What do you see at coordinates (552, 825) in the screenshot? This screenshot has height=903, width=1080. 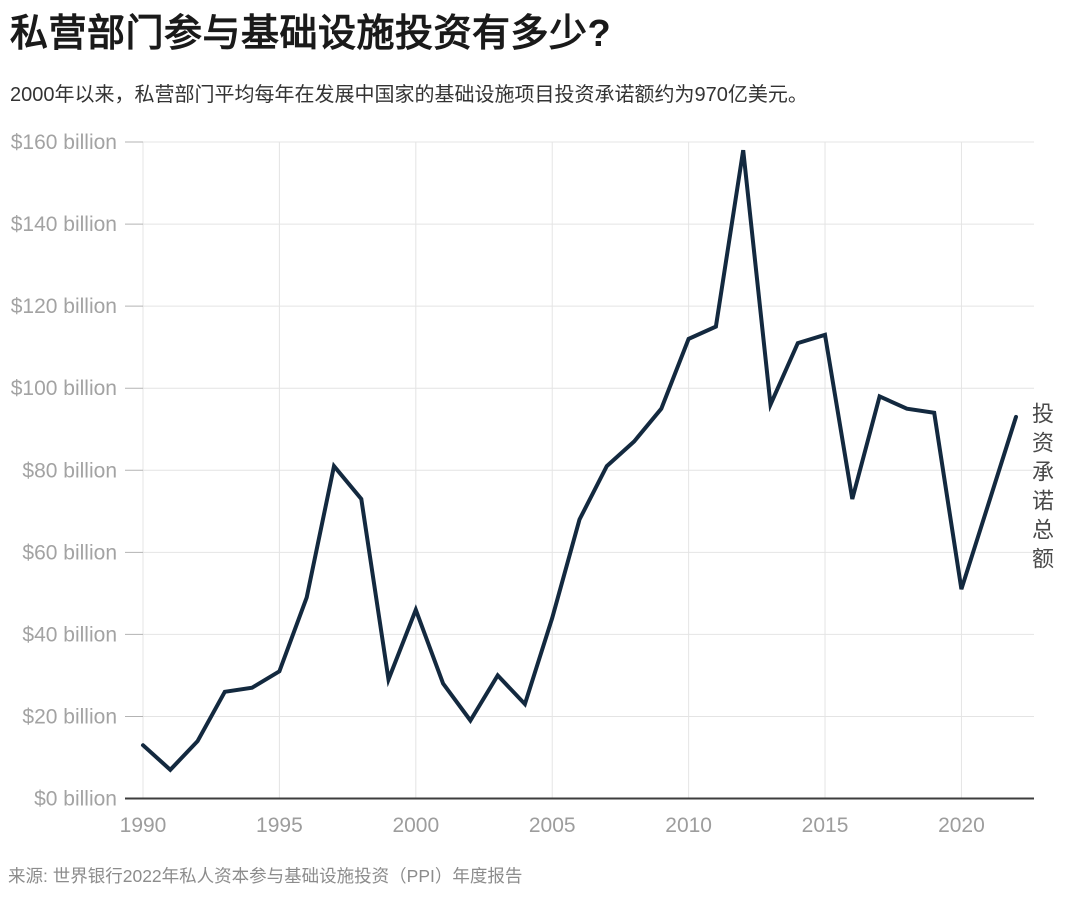 I see `x-tick-label: 2005` at bounding box center [552, 825].